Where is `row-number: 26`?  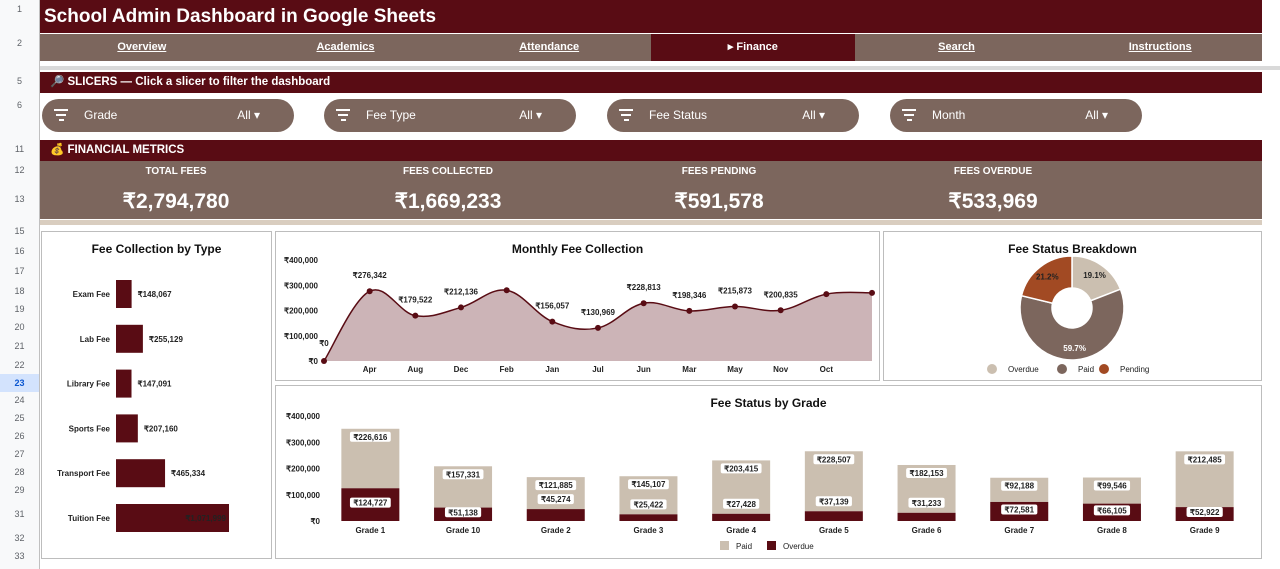
row-number: 26 is located at coordinates (19, 436).